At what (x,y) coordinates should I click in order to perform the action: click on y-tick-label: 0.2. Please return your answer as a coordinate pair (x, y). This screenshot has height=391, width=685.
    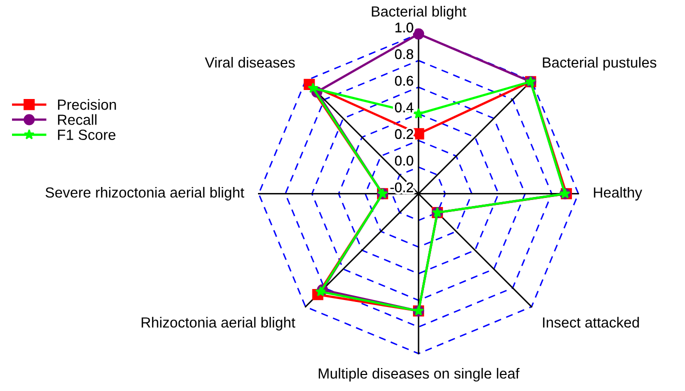
    Looking at the image, I should click on (404, 134).